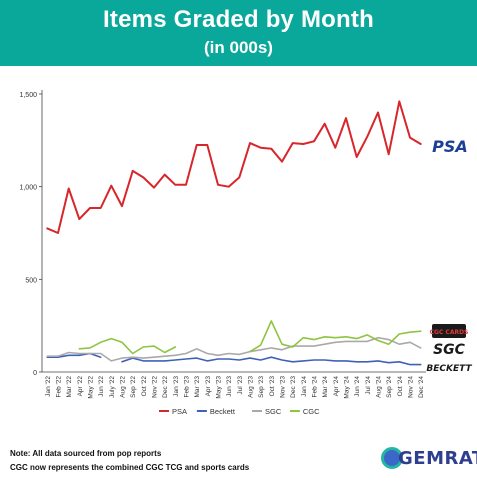 The height and width of the screenshot is (484, 477). What do you see at coordinates (273, 411) in the screenshot?
I see `legend-label: SGC` at bounding box center [273, 411].